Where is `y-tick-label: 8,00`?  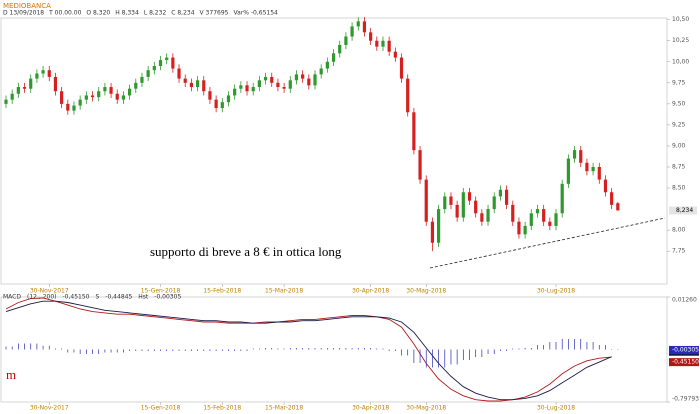 y-tick-label: 8,00 is located at coordinates (679, 230).